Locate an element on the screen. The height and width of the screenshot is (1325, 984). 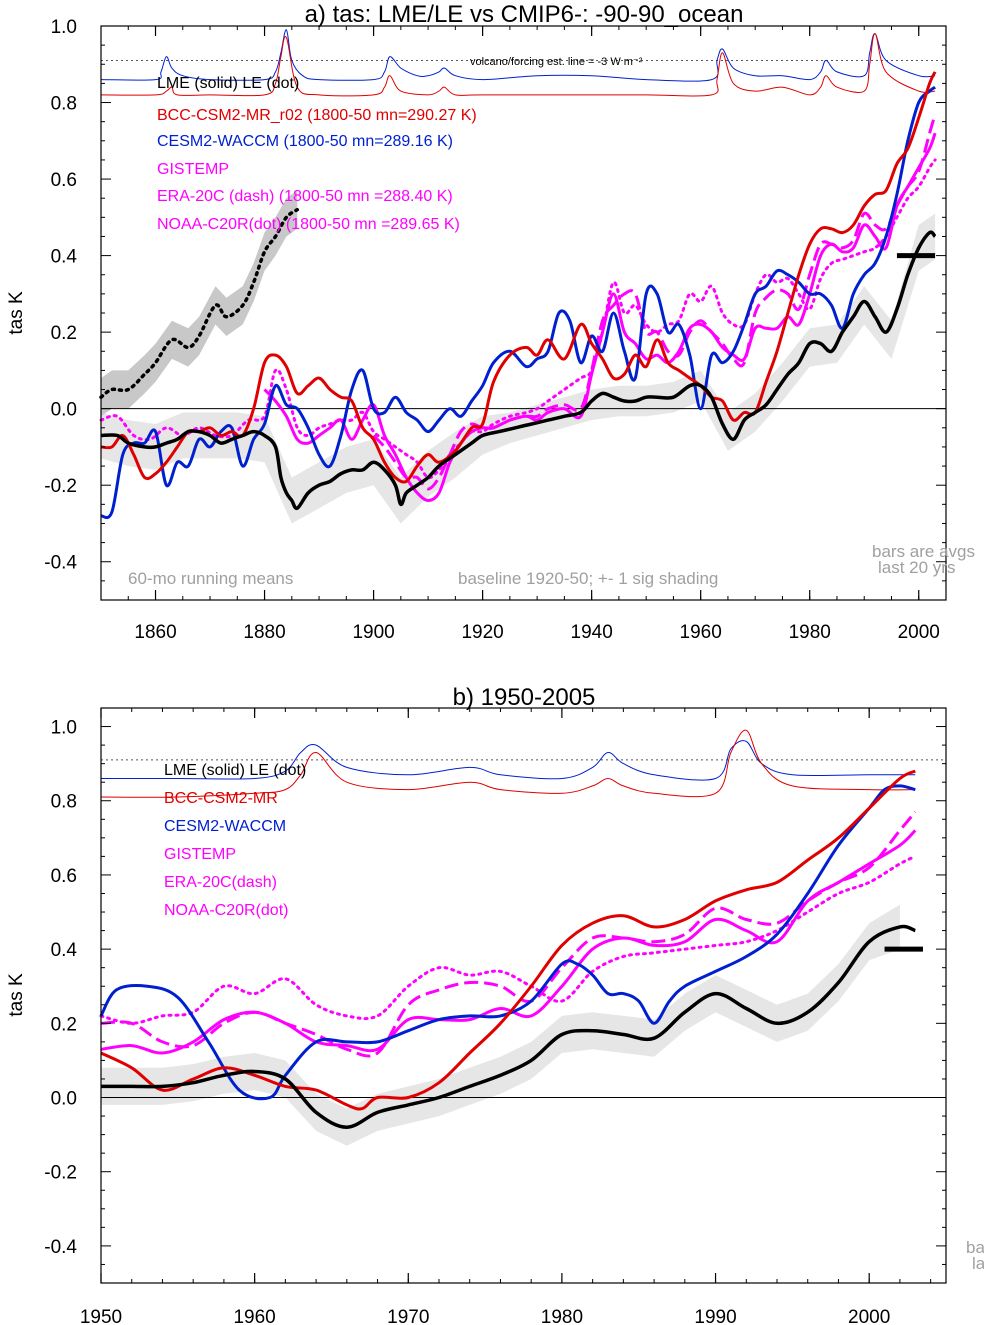
panel-b-sigma-shading is located at coordinates (500, 1025).